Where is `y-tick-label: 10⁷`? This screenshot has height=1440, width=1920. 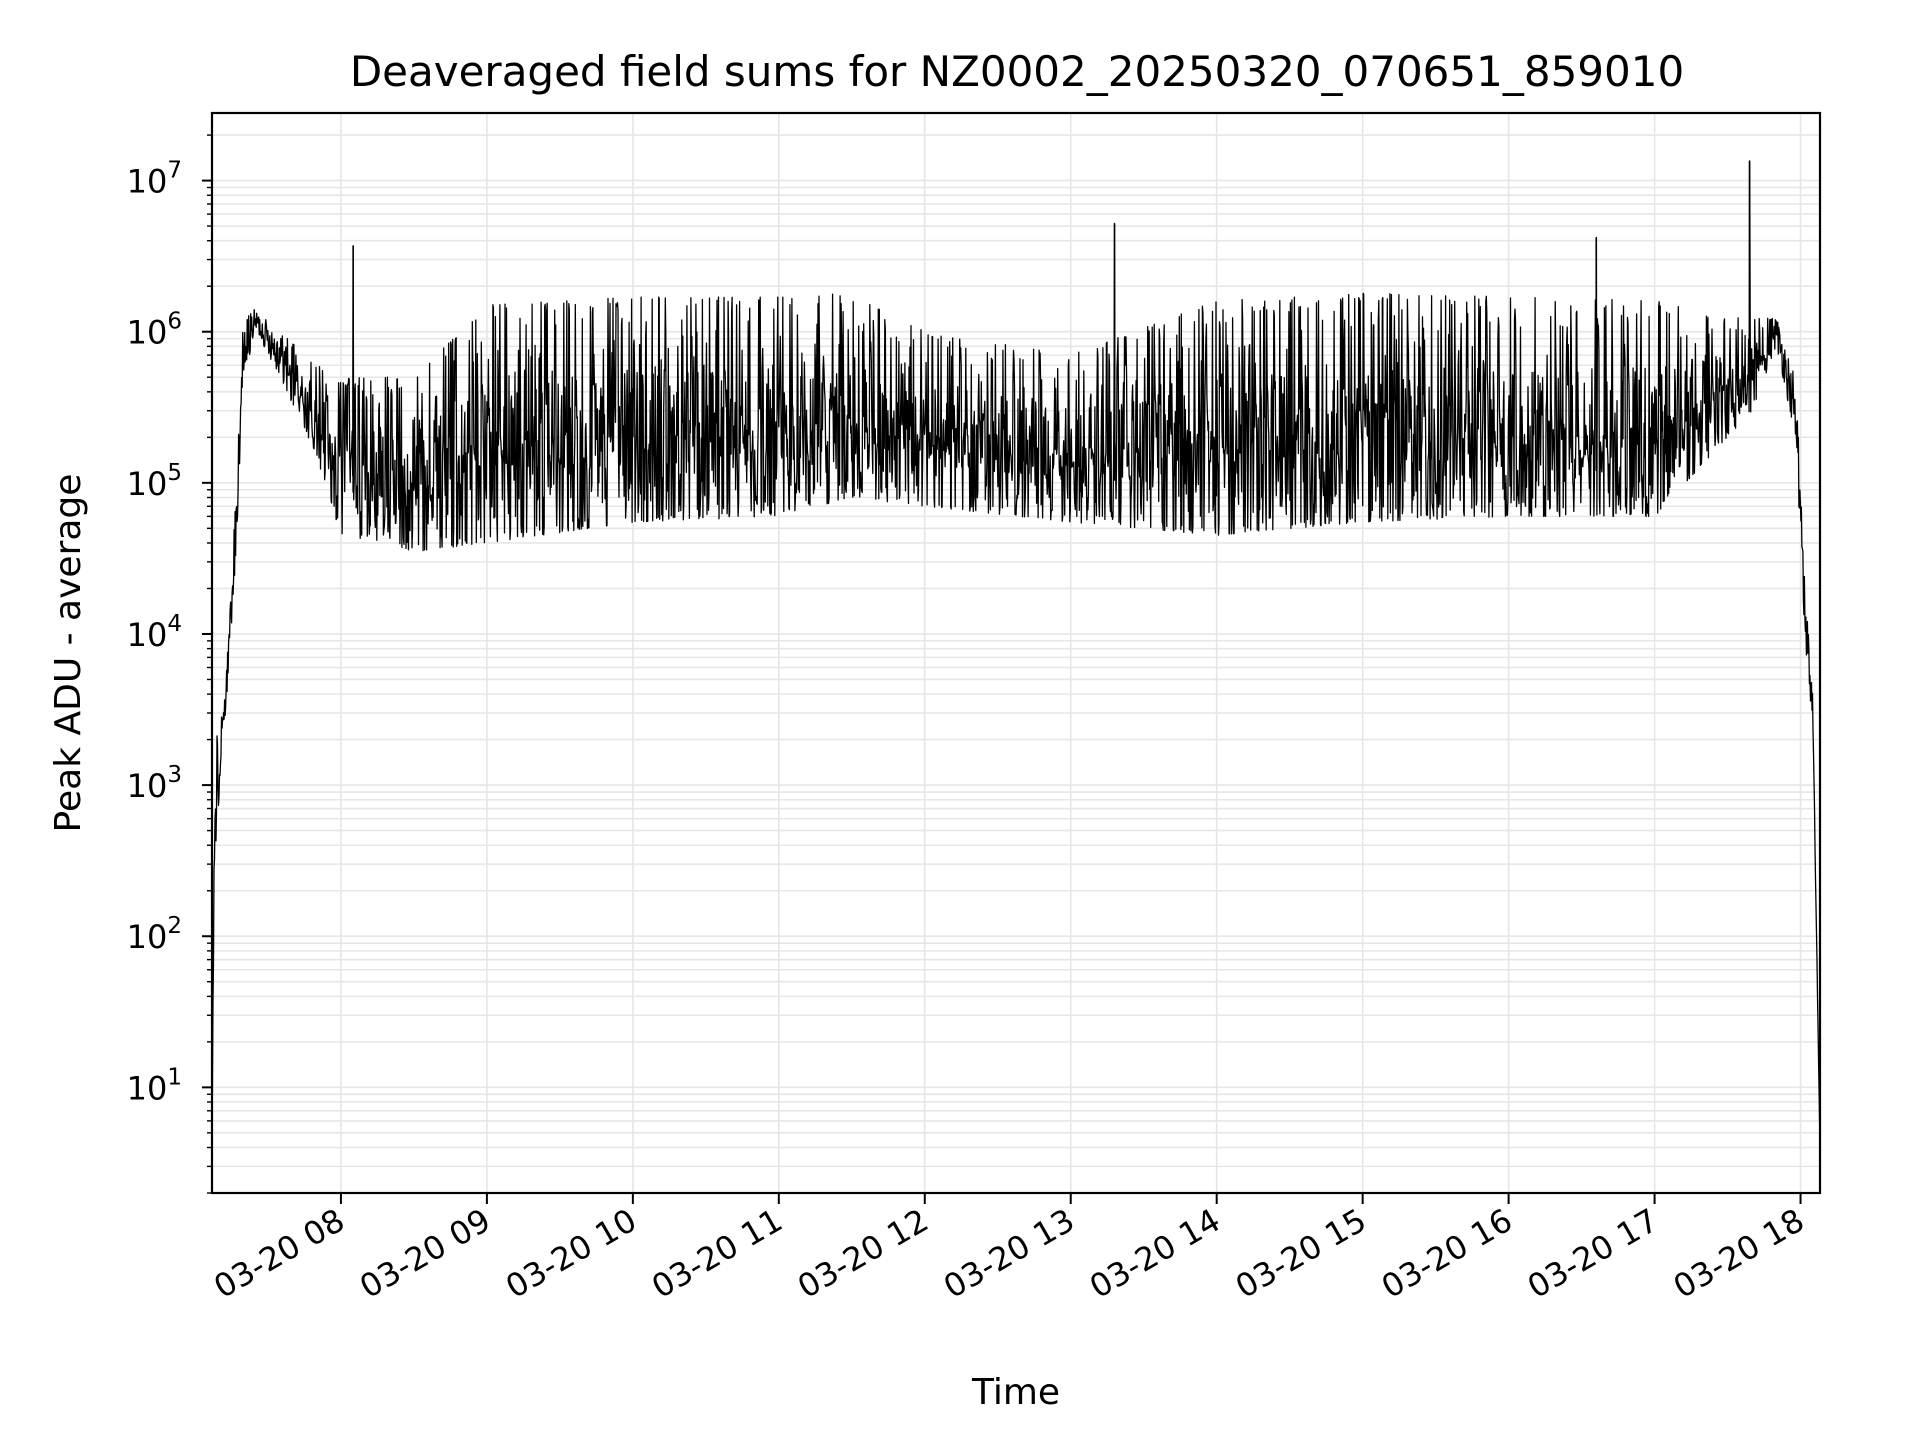 y-tick-label: 10⁷ is located at coordinates (154, 179).